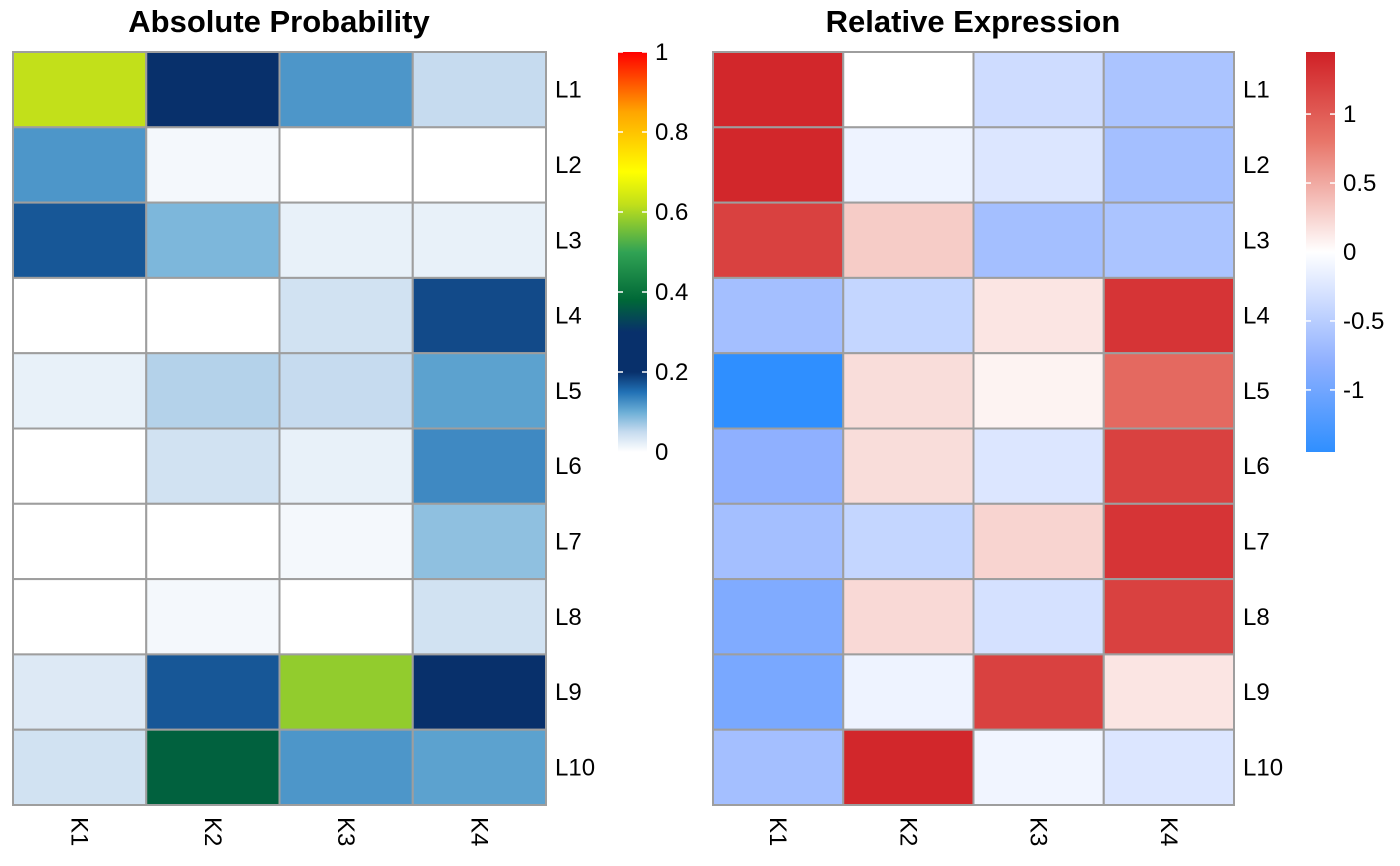 This screenshot has width=1400, height=866. What do you see at coordinates (1256, 541) in the screenshot?
I see `row-label-l7: L7` at bounding box center [1256, 541].